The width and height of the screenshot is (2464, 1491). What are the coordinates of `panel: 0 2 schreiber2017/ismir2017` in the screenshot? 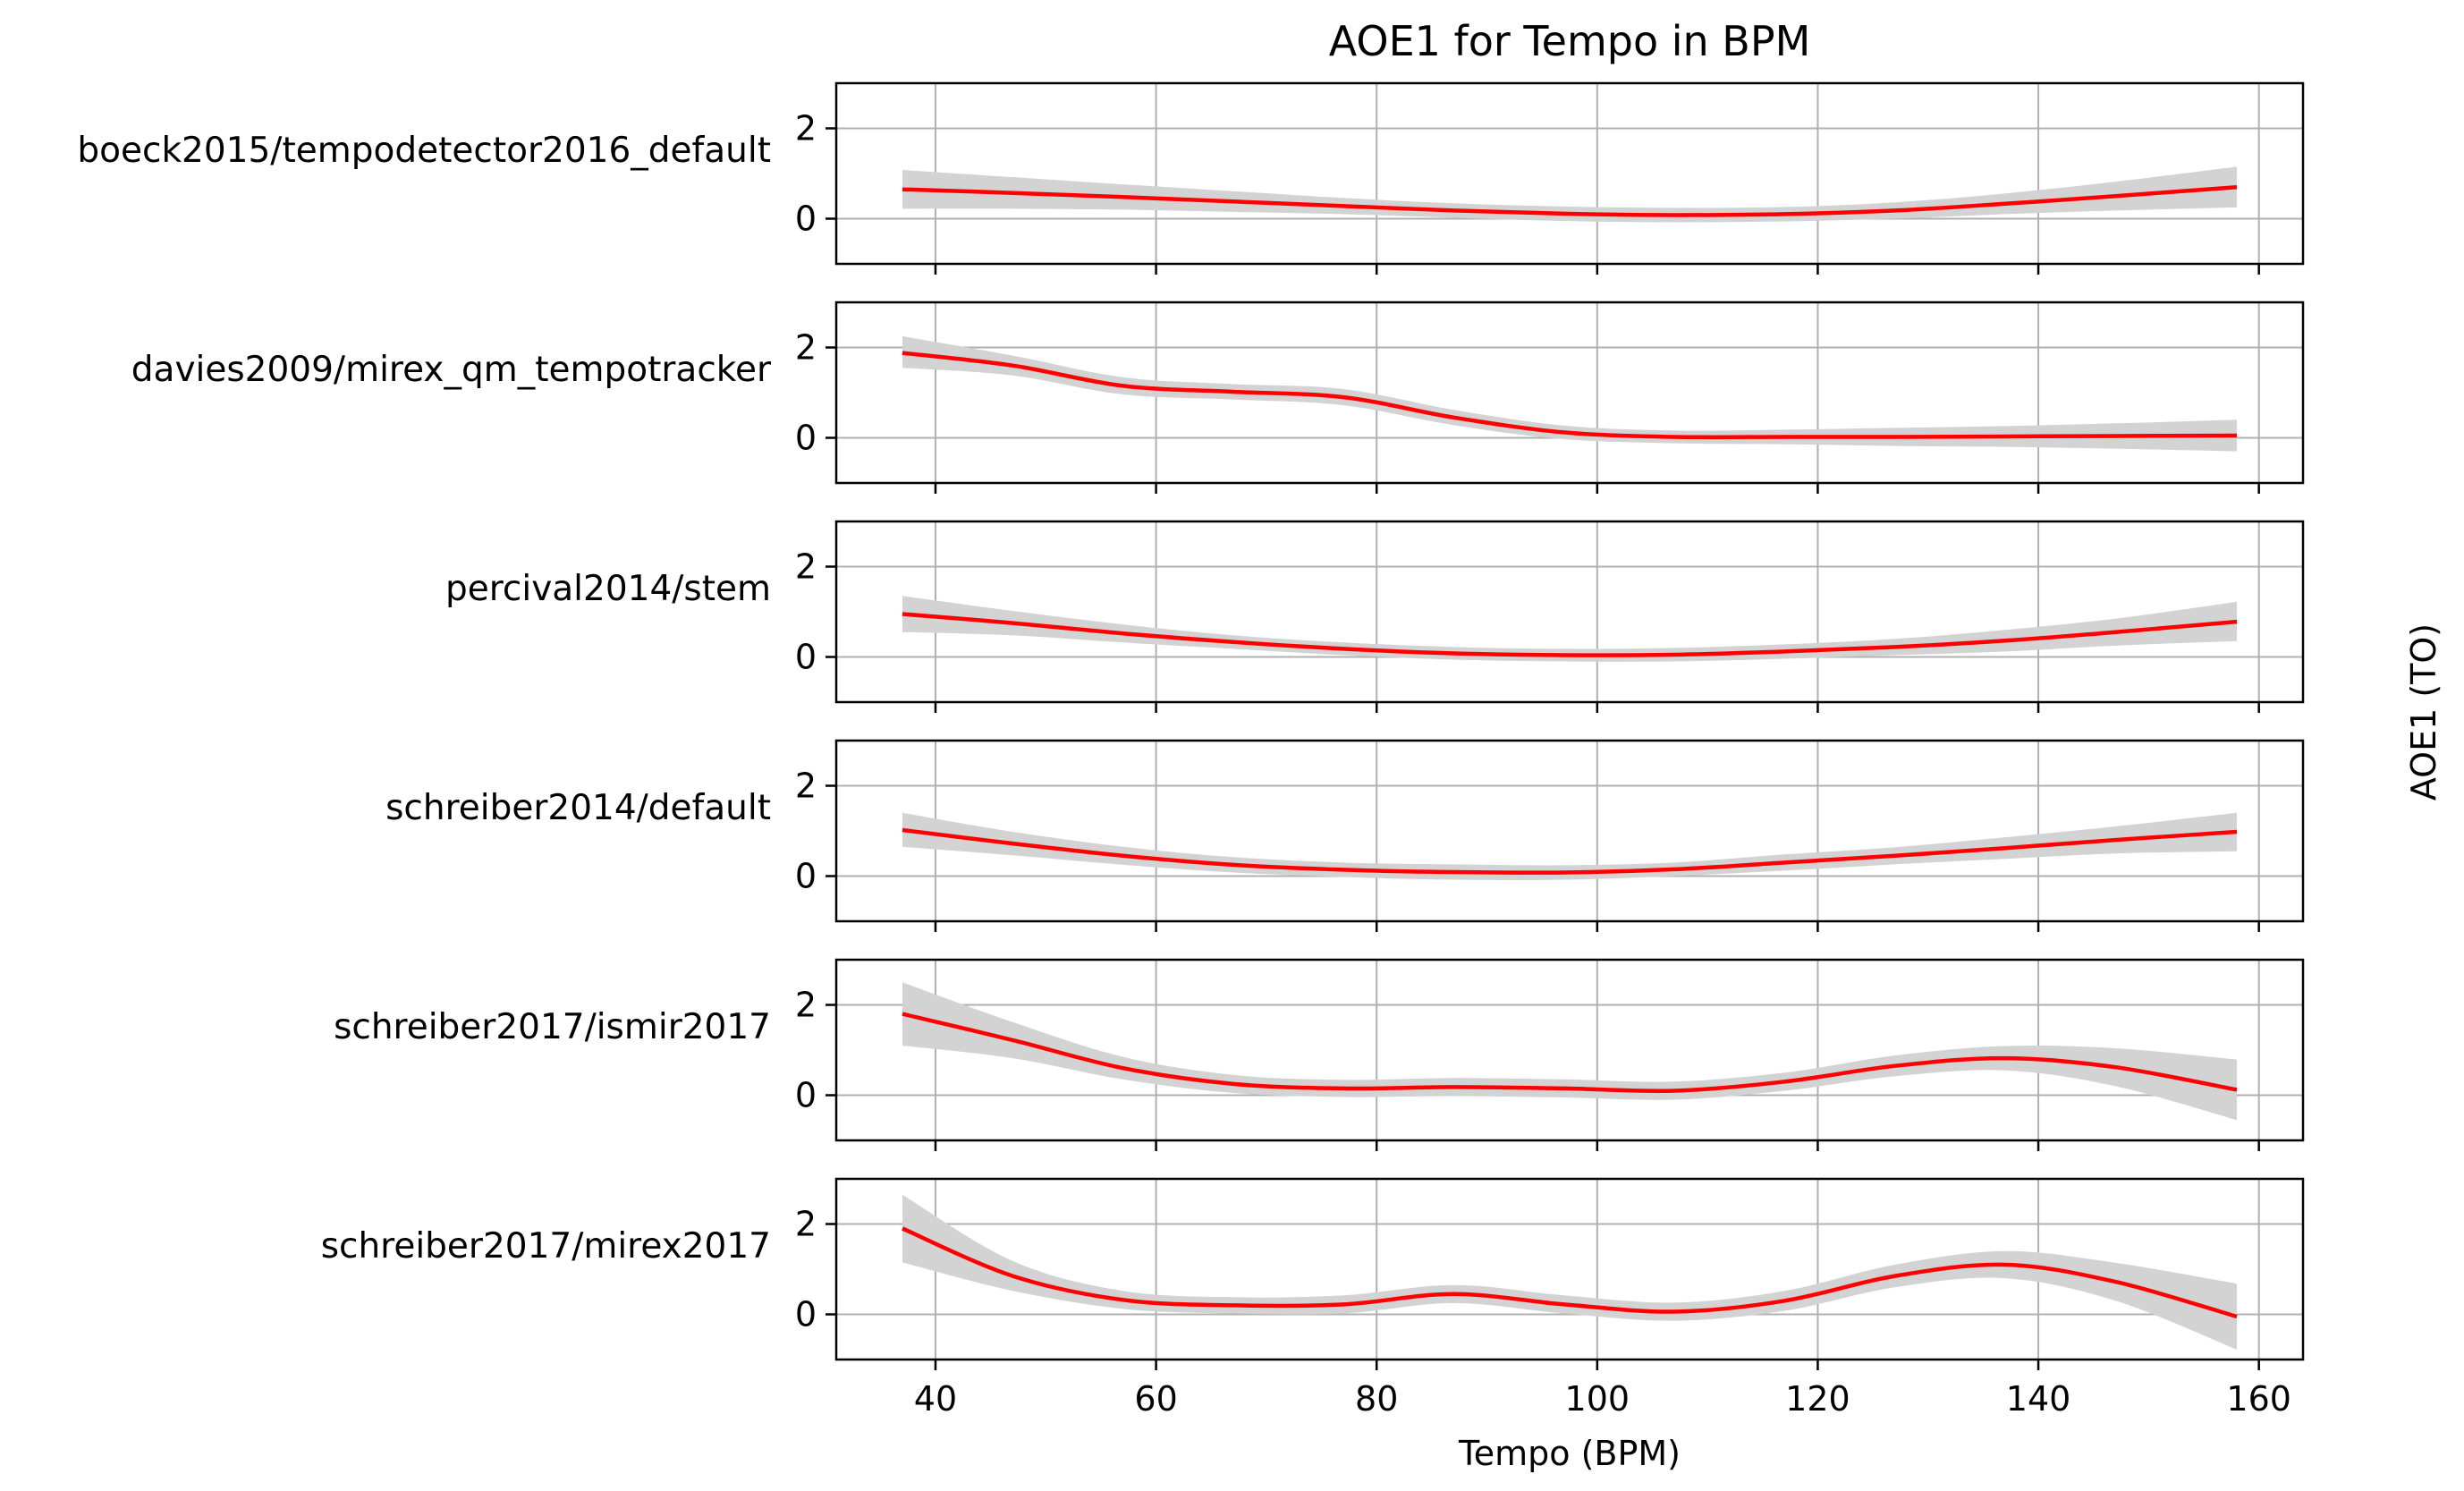 It's located at (1319, 1054).